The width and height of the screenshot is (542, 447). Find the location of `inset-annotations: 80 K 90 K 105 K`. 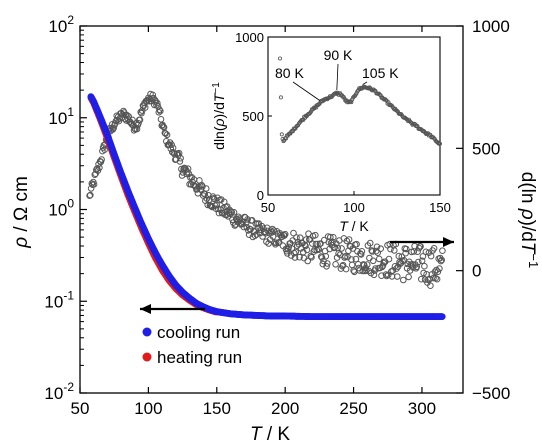

inset-annotations: 80 K 90 K 105 K is located at coordinates (337, 74).